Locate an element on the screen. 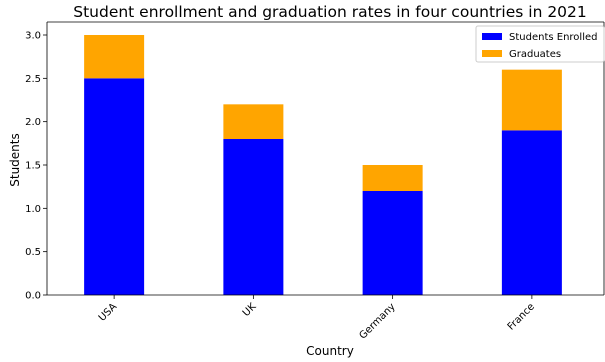 This screenshot has width=605, height=362. x-tick-label-usa: USA is located at coordinates (108, 312).